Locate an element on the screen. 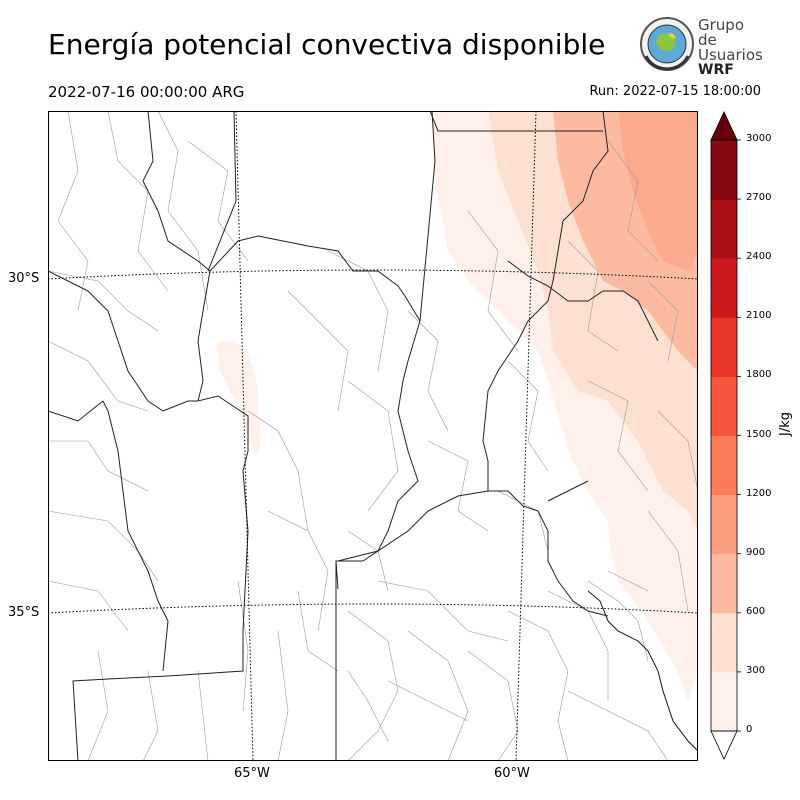 This screenshot has width=800, height=800. logo-line-3: WRF is located at coordinates (716, 70).